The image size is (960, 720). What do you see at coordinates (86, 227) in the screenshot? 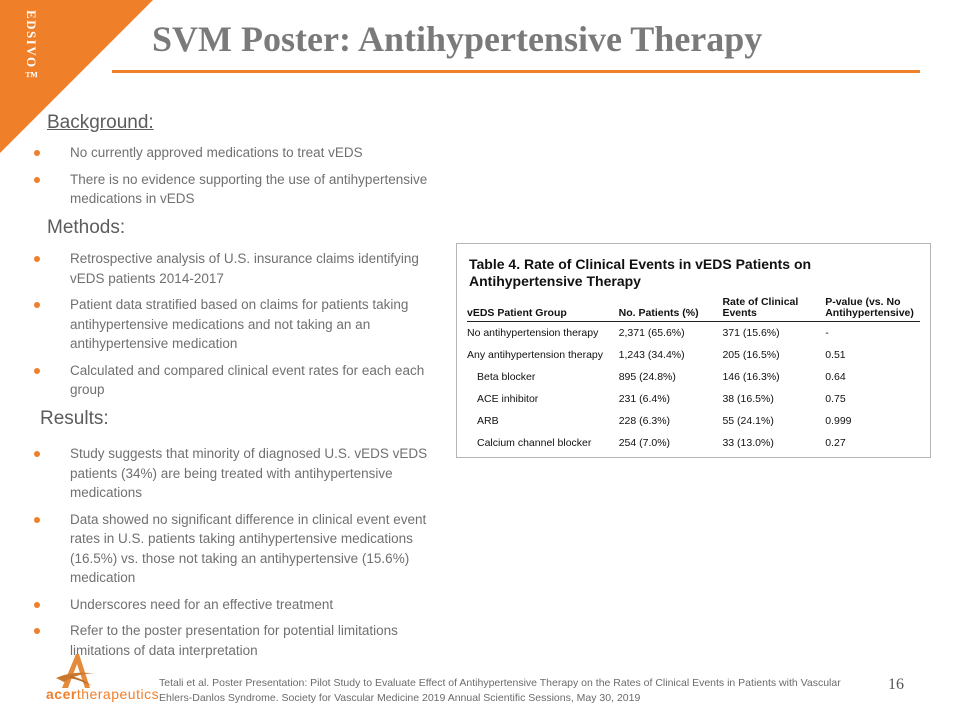
I see `methods-heading: Methods:` at bounding box center [86, 227].